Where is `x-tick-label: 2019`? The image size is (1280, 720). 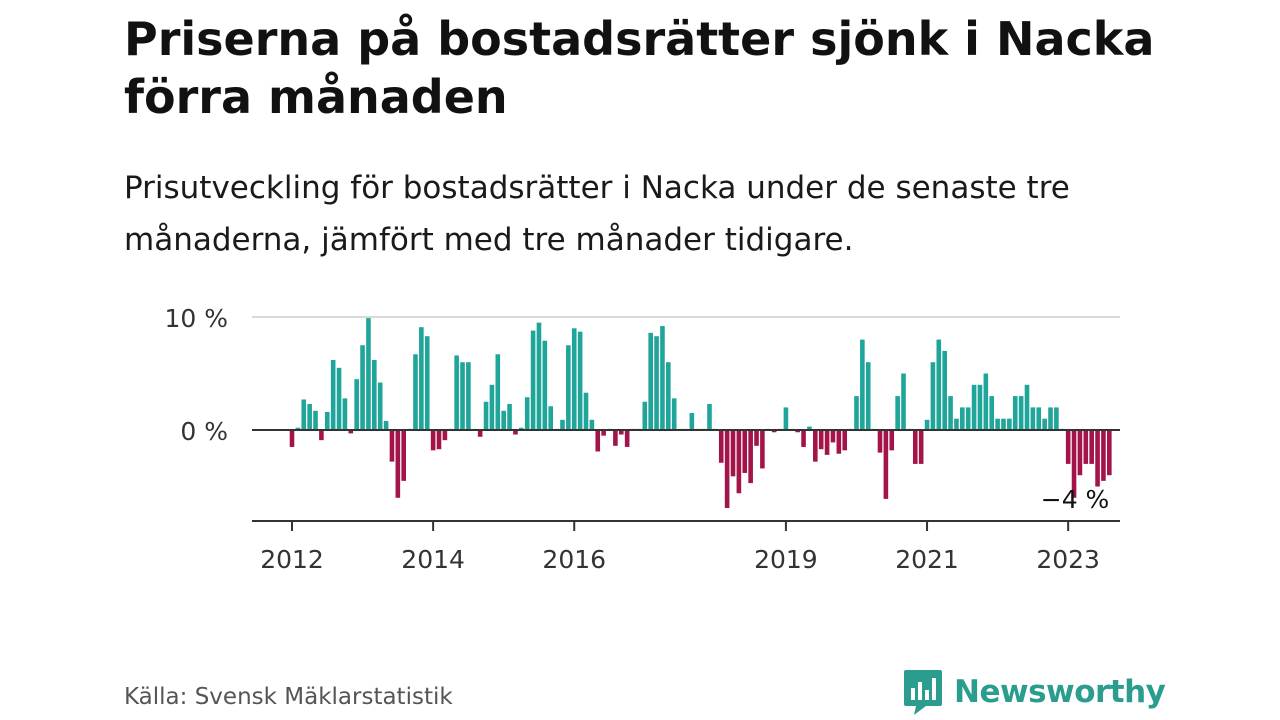 x-tick-label: 2019 is located at coordinates (786, 559).